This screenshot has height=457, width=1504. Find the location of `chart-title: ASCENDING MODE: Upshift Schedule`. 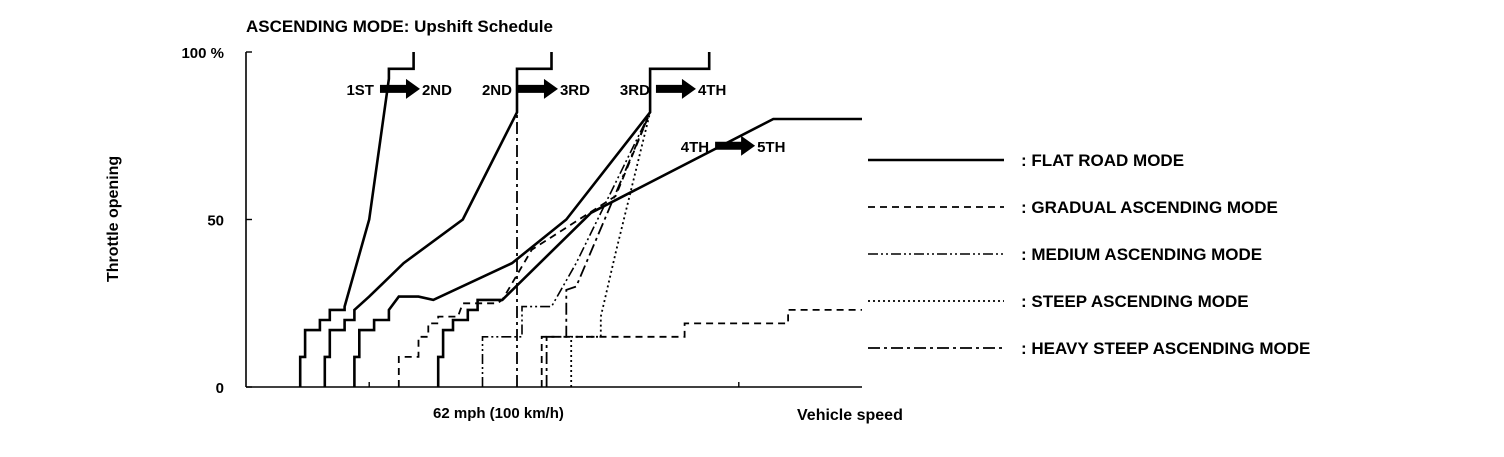

chart-title: ASCENDING MODE: Upshift Schedule is located at coordinates (399, 26).